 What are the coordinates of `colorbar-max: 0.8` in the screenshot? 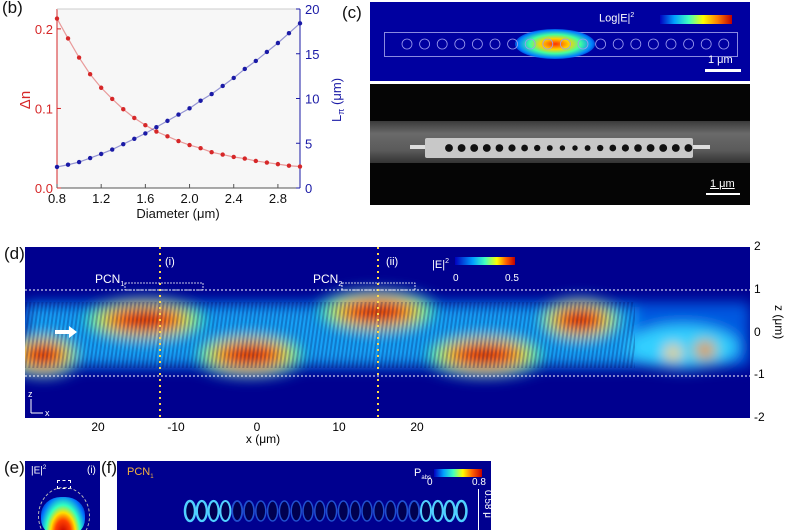 It's located at (479, 482).